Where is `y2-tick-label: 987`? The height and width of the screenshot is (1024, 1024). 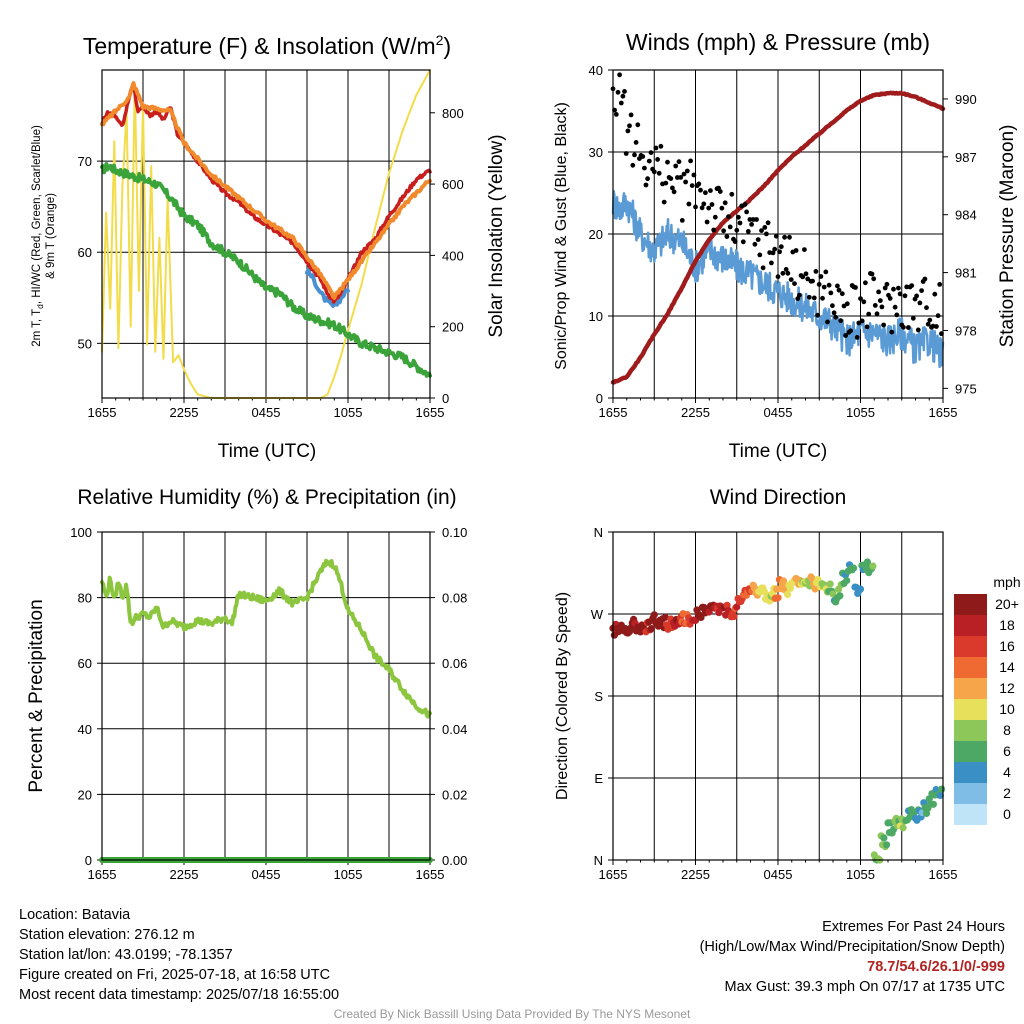 y2-tick-label: 987 is located at coordinates (966, 157).